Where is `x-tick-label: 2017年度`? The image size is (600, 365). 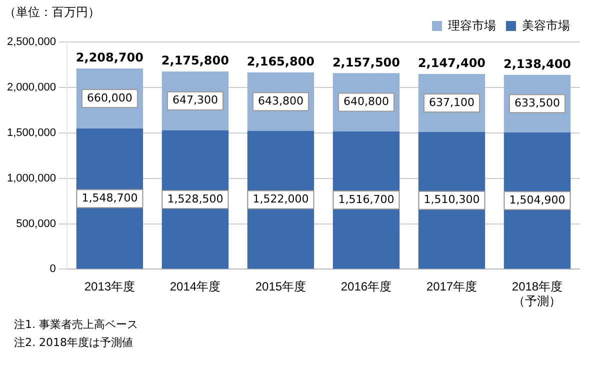
x-tick-label: 2017年度 is located at coordinates (452, 287).